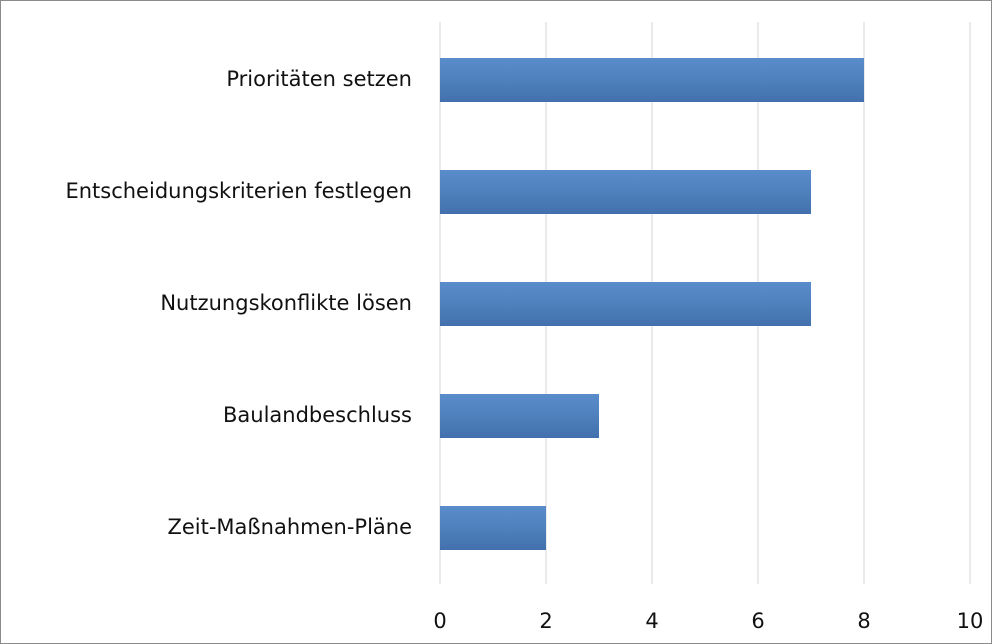 Image resolution: width=992 pixels, height=644 pixels. I want to click on x-tick-label: 6, so click(757, 621).